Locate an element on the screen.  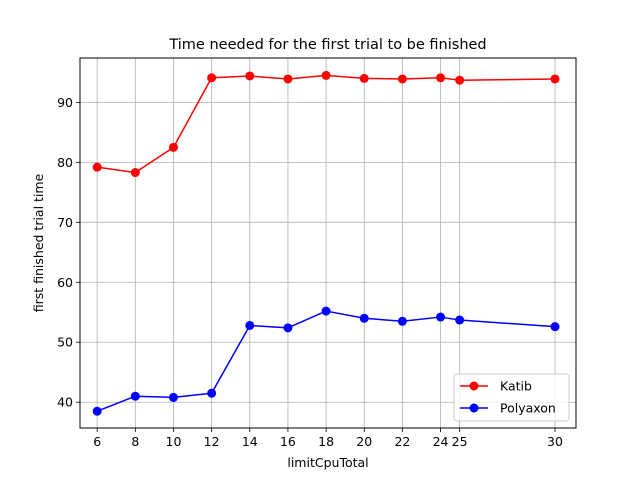
y-tick-label: 90 is located at coordinates (65, 102).